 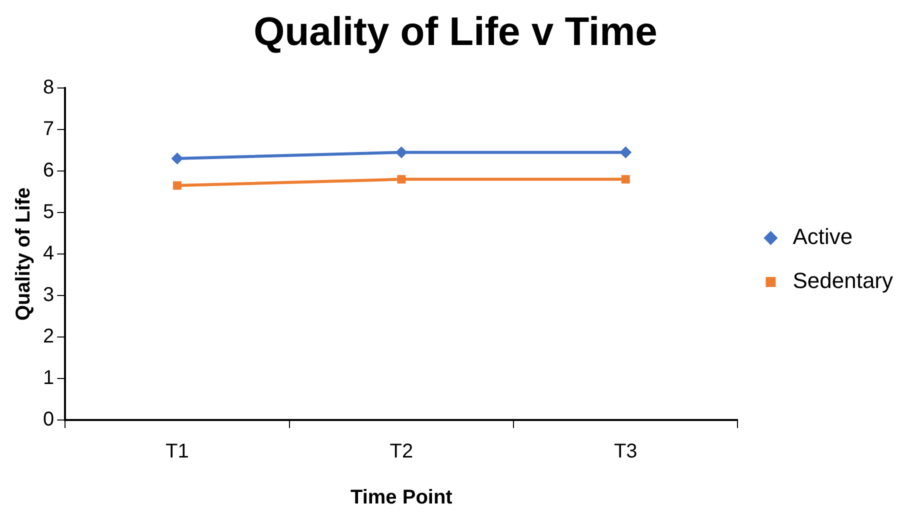 What do you see at coordinates (401, 497) in the screenshot?
I see `x-axis-title: Time Point` at bounding box center [401, 497].